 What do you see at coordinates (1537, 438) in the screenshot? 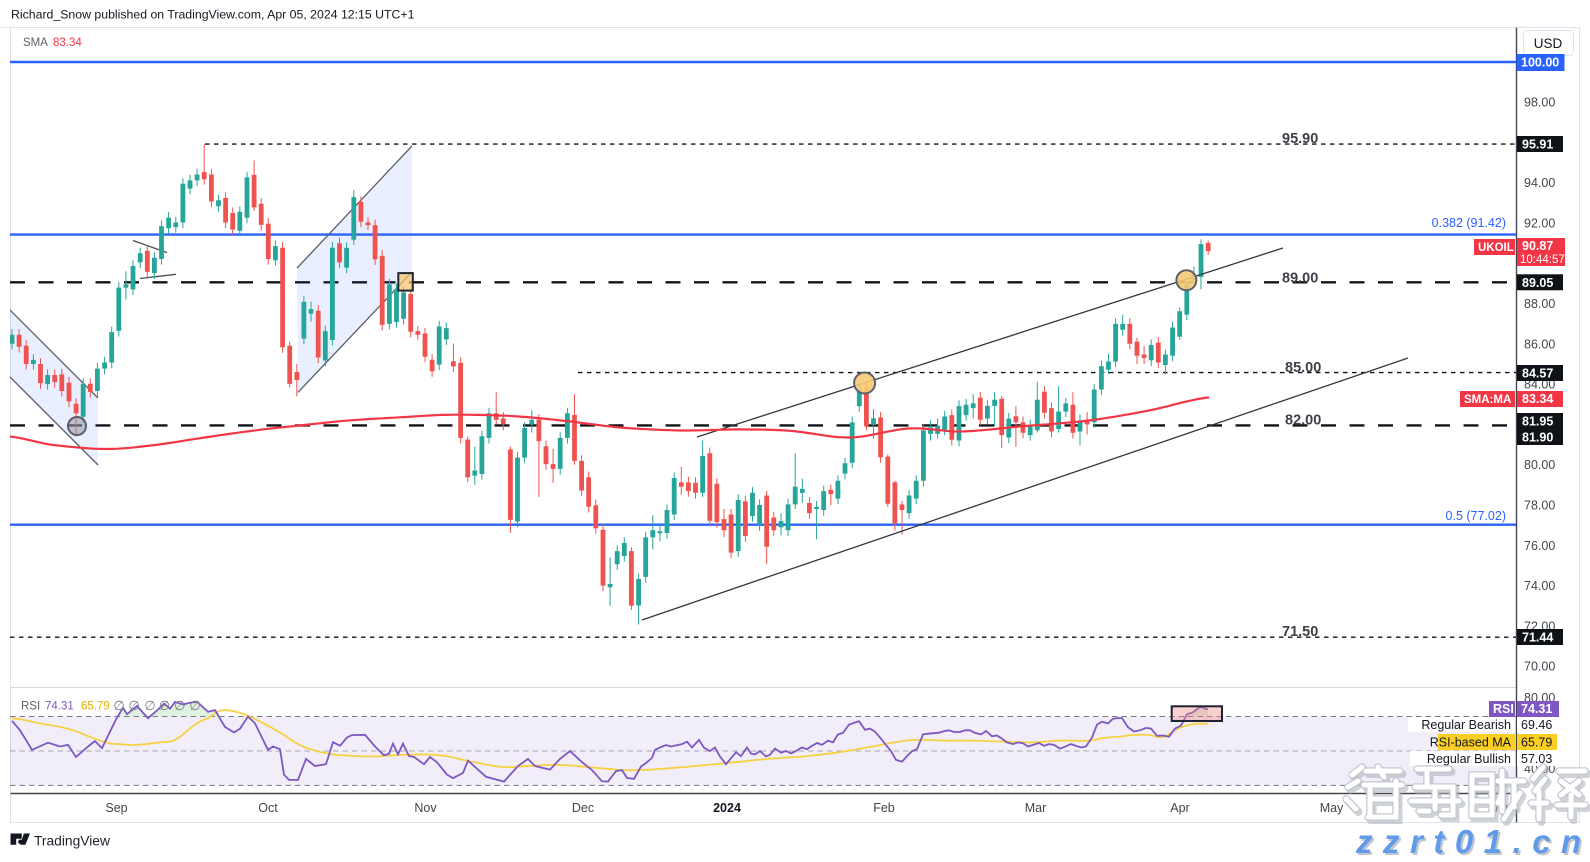
I see `svg-text: 81.90` at bounding box center [1537, 438].